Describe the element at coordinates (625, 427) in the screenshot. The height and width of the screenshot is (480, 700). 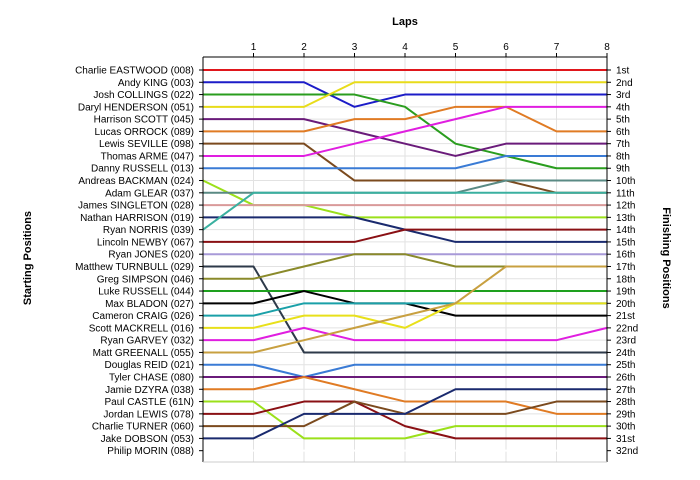
I see `finishing-position-label: 30th` at that location.